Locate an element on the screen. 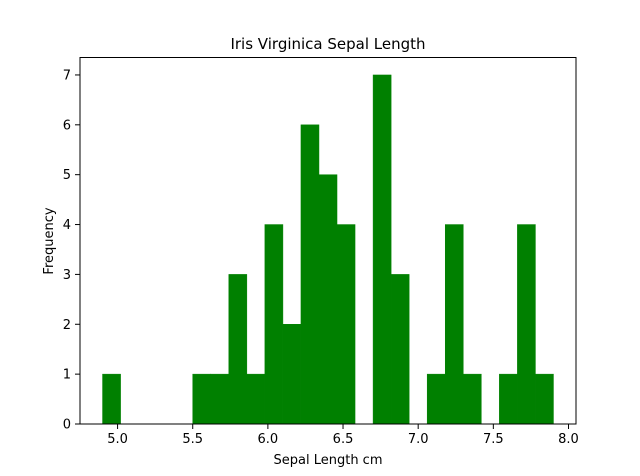 The height and width of the screenshot is (476, 640). y-tick-label: 3 is located at coordinates (67, 275).